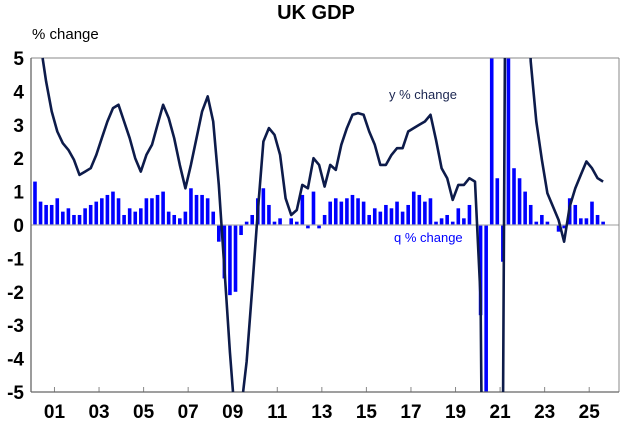 This screenshot has width=632, height=430. Describe the element at coordinates (18, 193) in the screenshot. I see `y-tick-label: 1` at that location.